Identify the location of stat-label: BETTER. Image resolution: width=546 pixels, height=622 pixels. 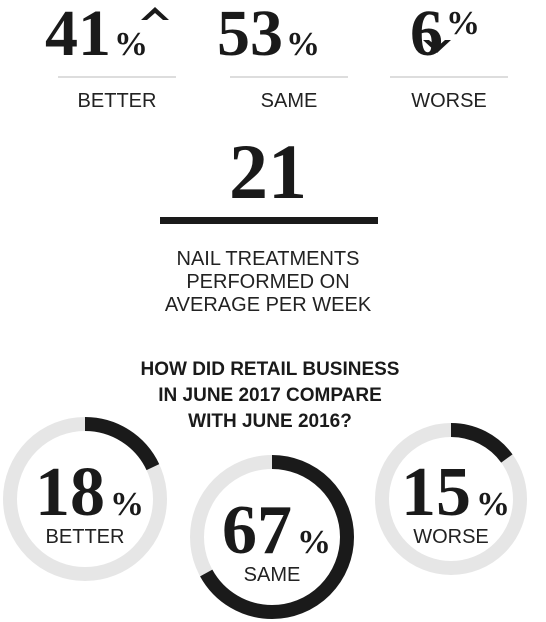
(117, 101).